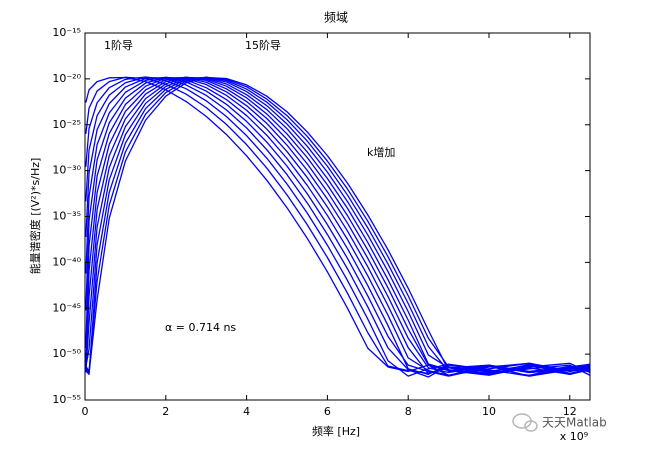 The width and height of the screenshot is (651, 450). Describe the element at coordinates (66, 307) in the screenshot. I see `y-tick-label: 10⁻⁴⁵` at that location.